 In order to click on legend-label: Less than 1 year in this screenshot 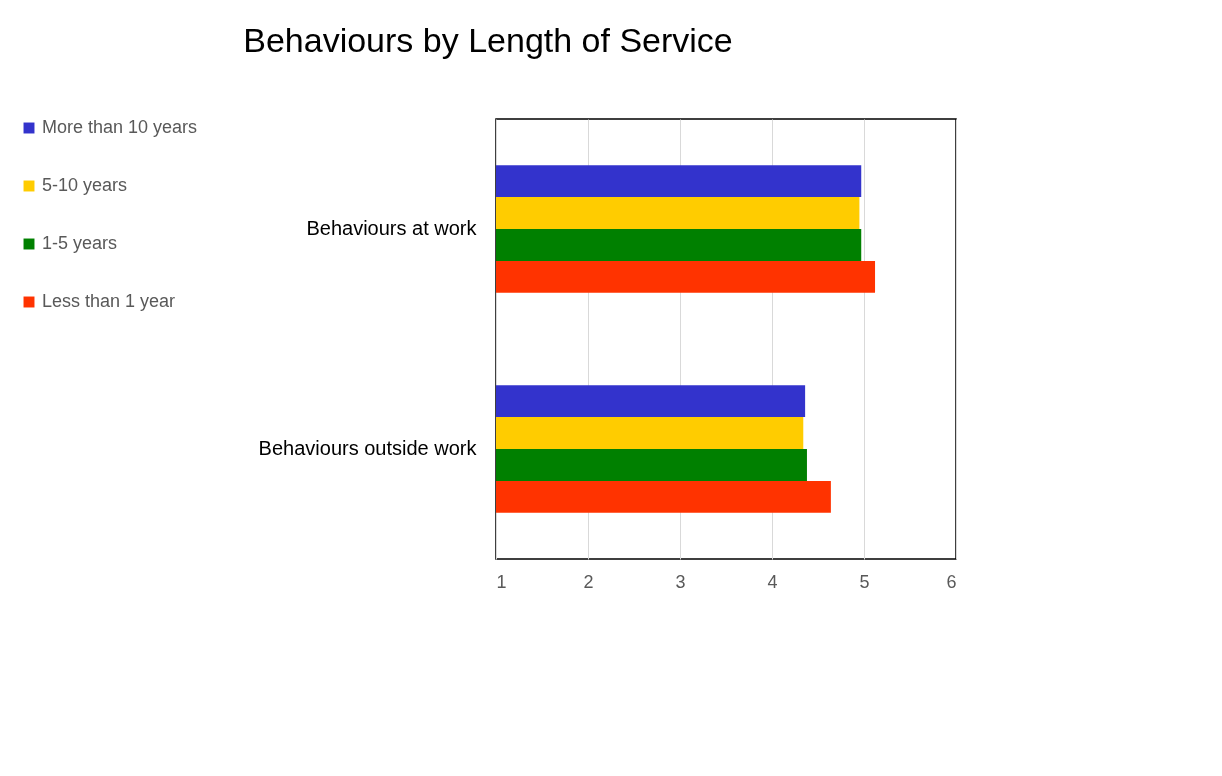, I will do `click(109, 301)`.